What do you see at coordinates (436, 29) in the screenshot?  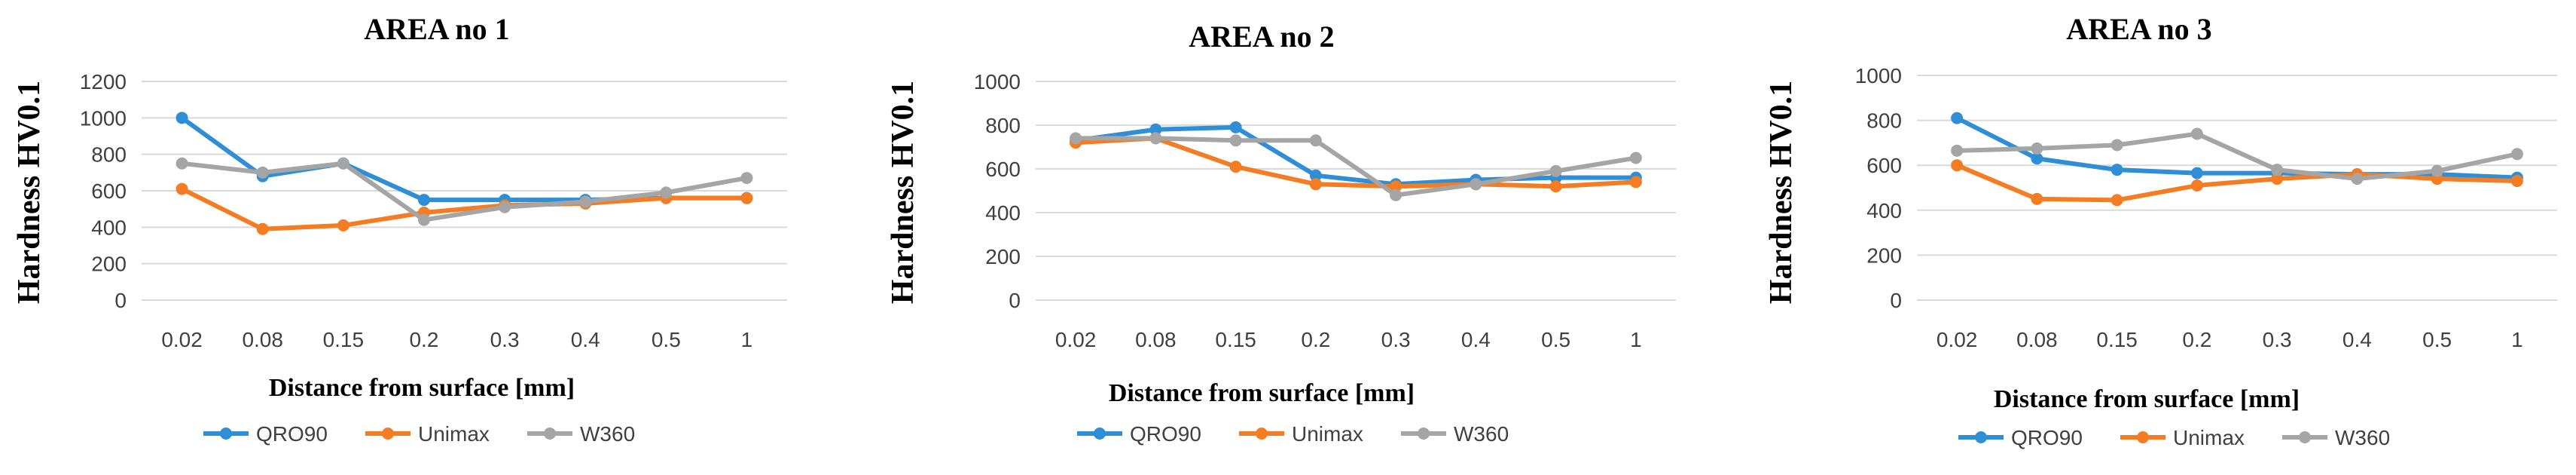 I see `chart-title: AREA no 1` at bounding box center [436, 29].